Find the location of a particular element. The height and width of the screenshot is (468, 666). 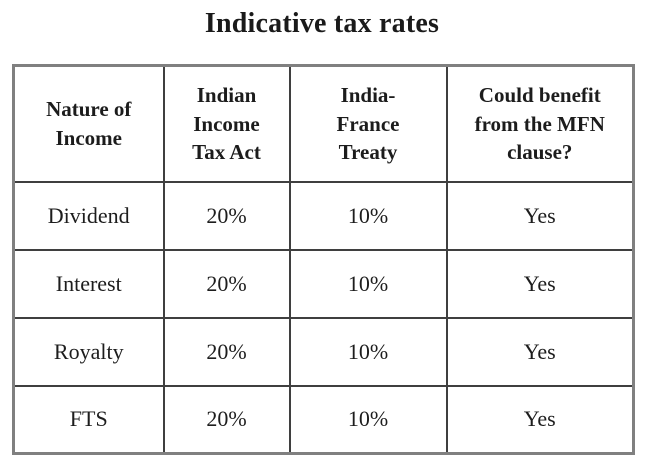

cell-income-nature: Dividend is located at coordinates (88, 215).